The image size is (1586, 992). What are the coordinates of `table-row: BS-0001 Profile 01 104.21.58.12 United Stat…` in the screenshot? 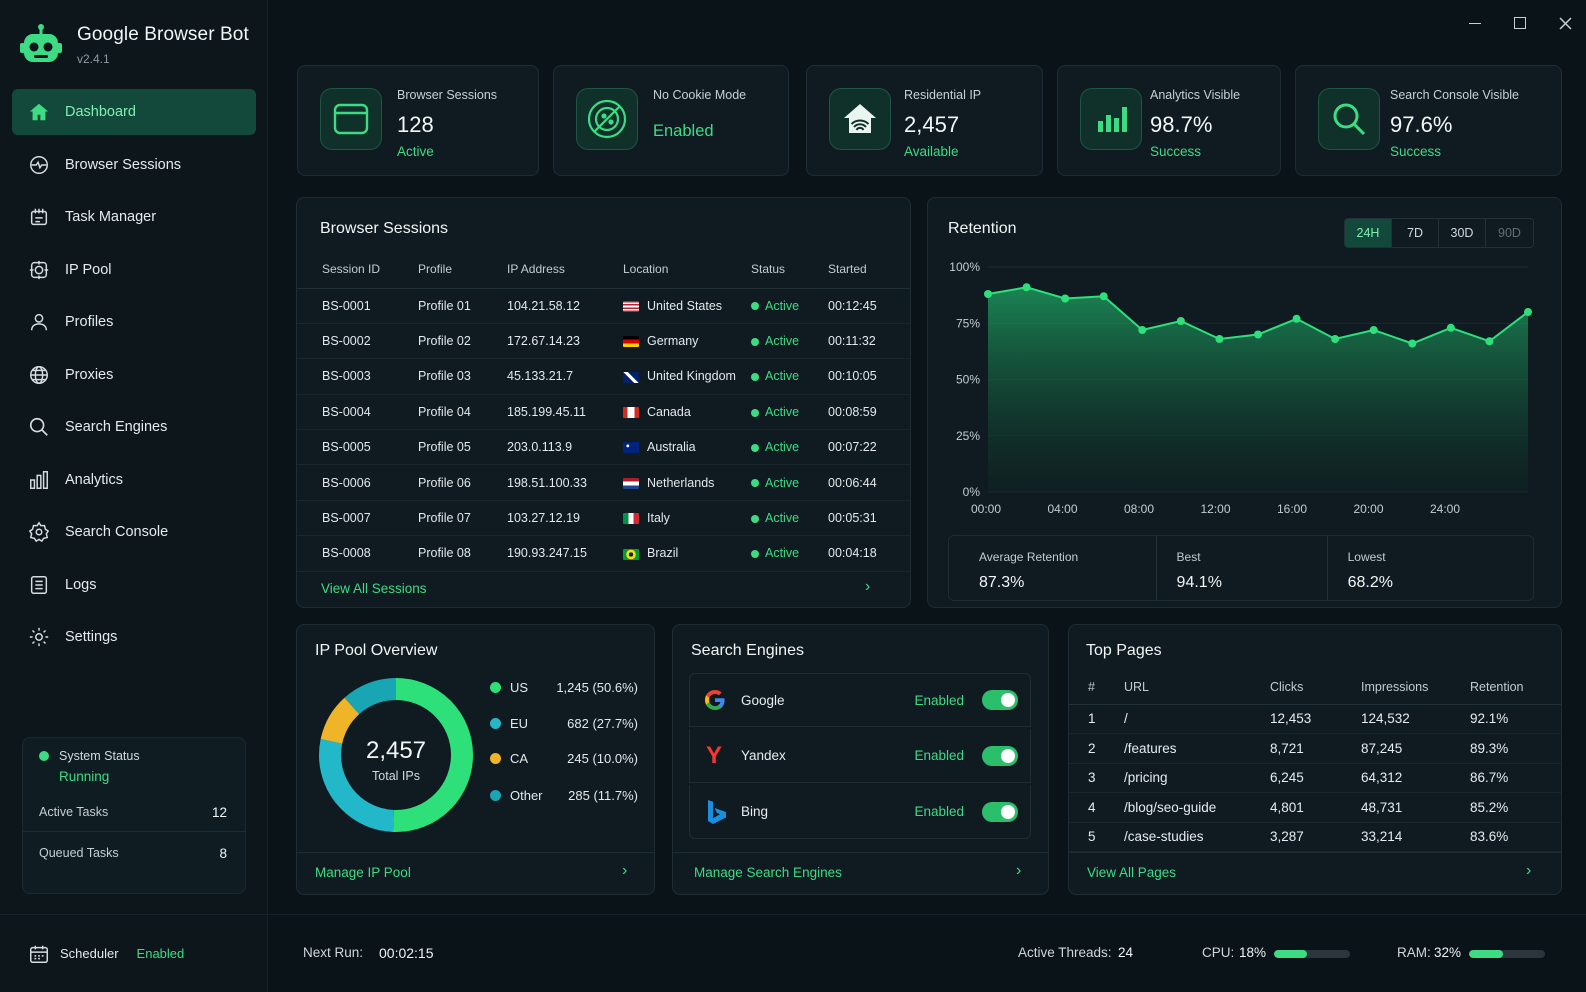 It's located at (603, 306).